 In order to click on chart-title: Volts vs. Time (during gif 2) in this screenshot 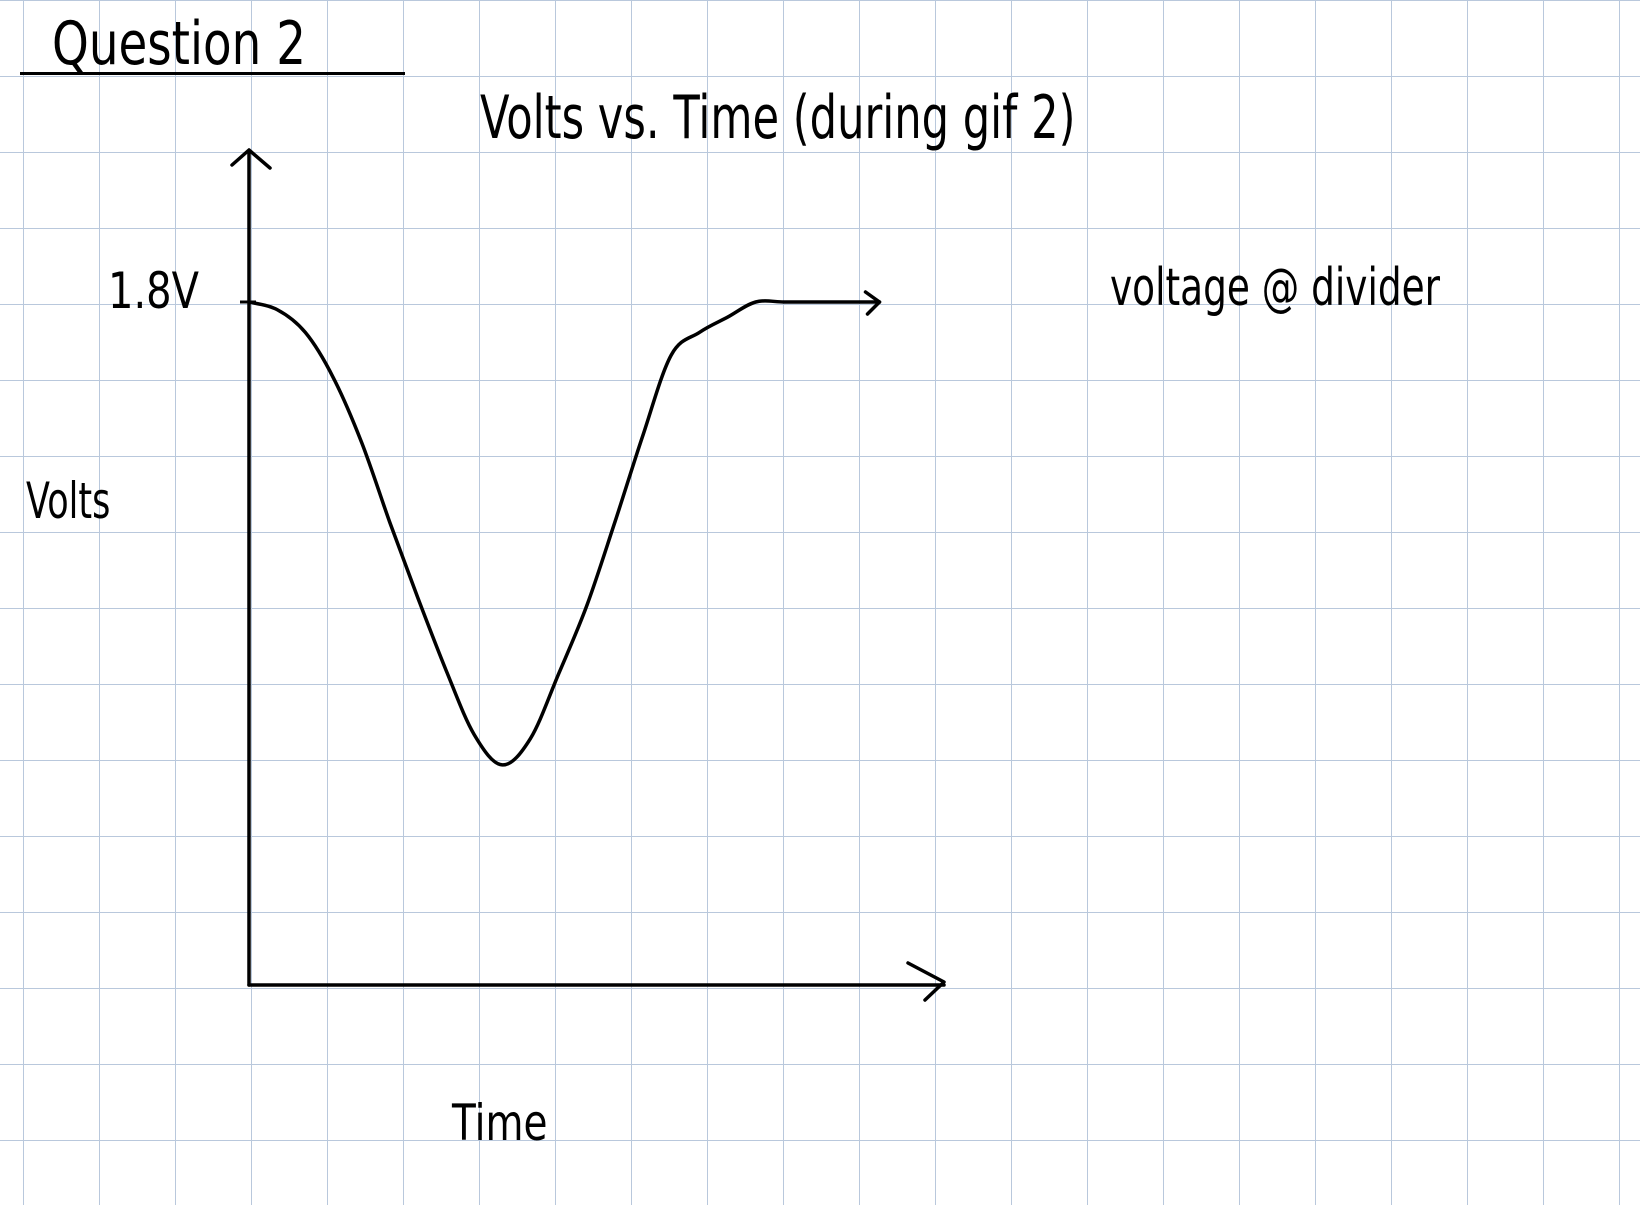, I will do `click(778, 118)`.